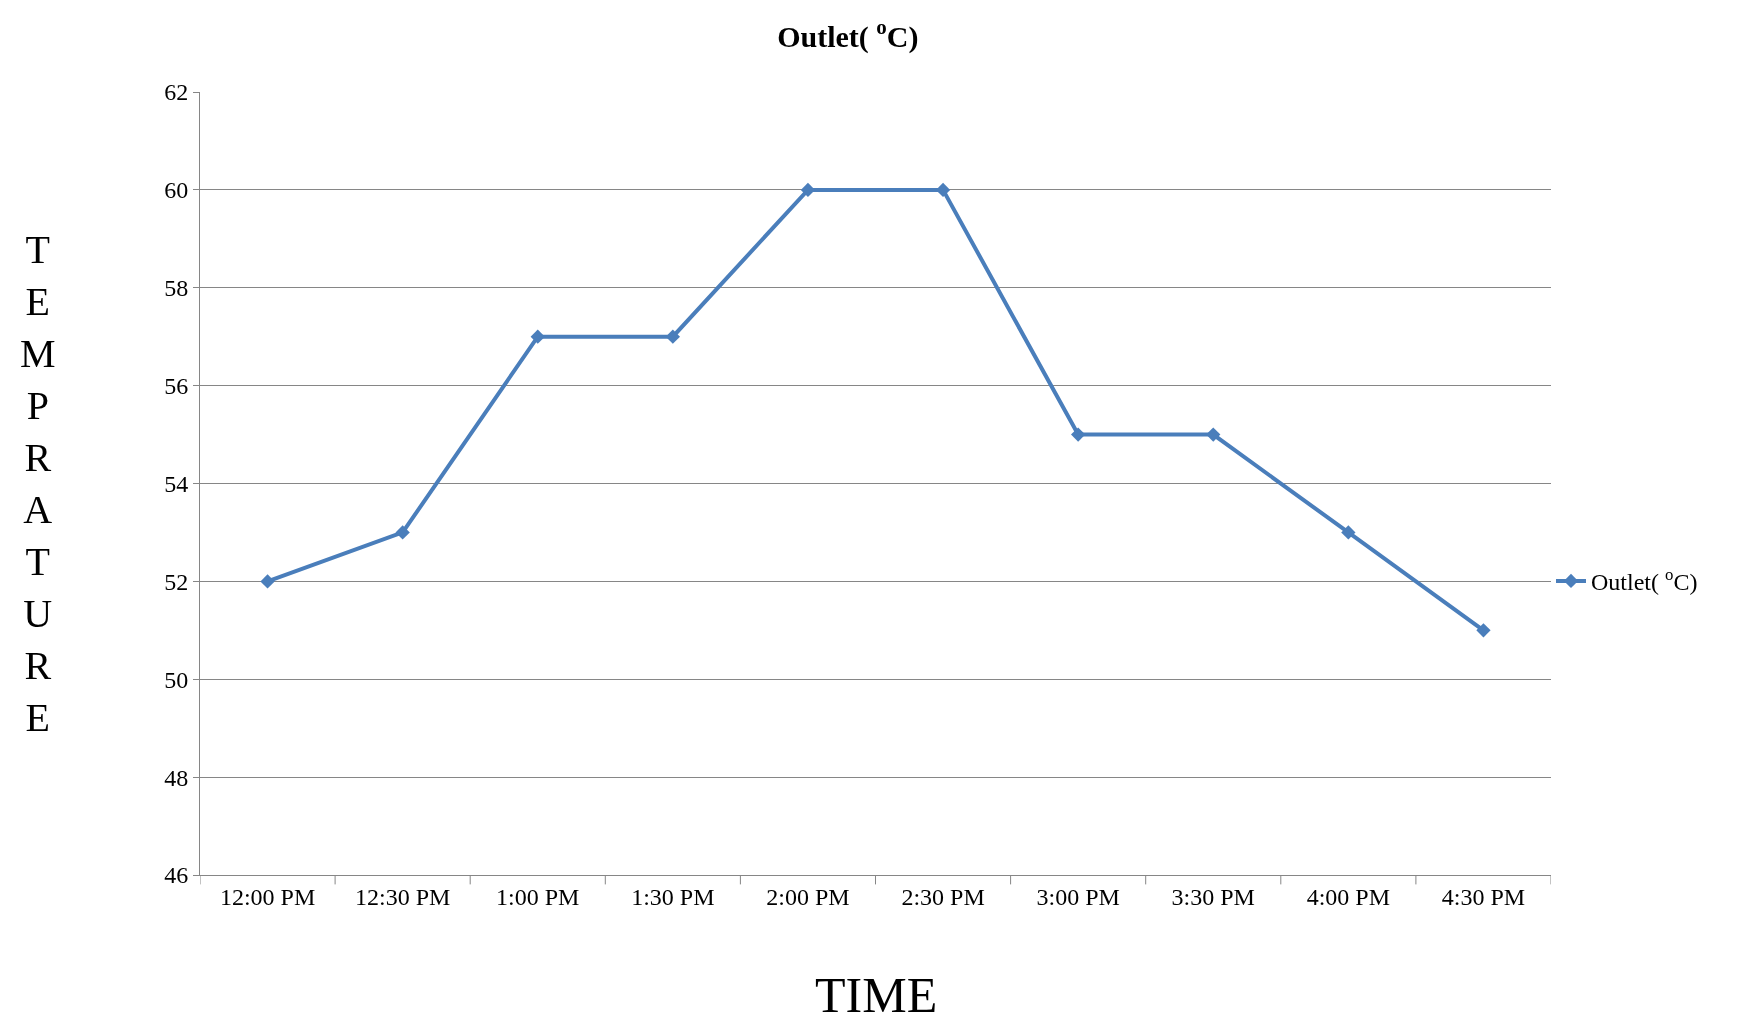 This screenshot has height=1035, width=1741. I want to click on chart-title: Outlet( $^{o}$C), so click(848, 34).